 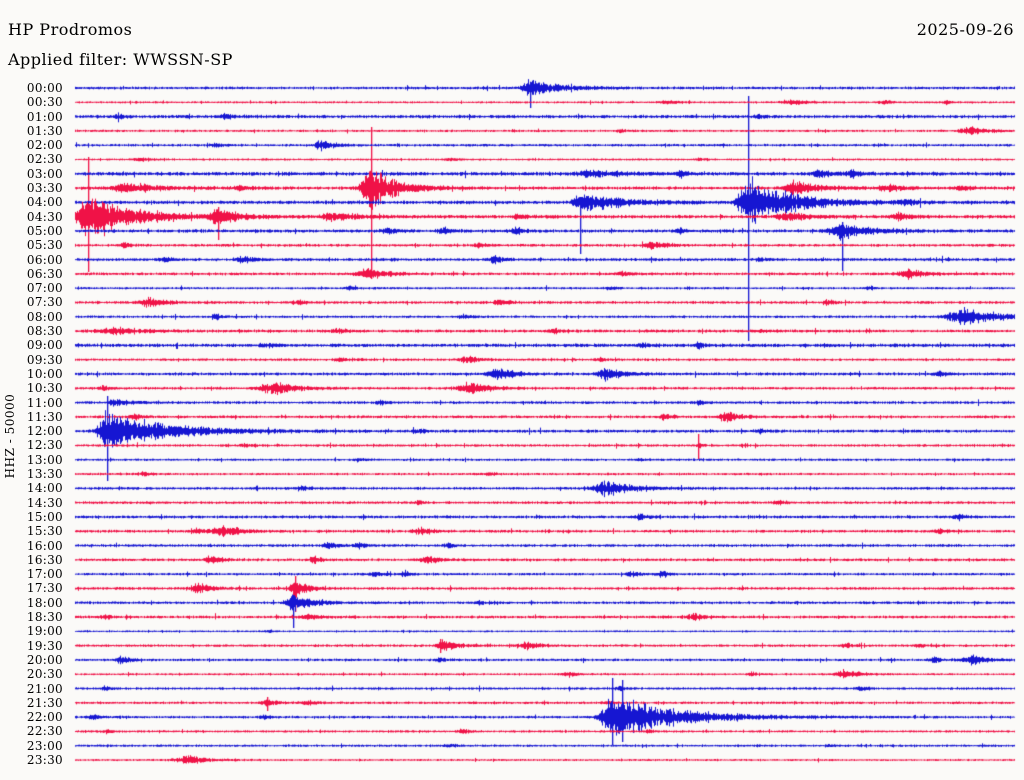 I want to click on time-label: 22:30, so click(x=44, y=731).